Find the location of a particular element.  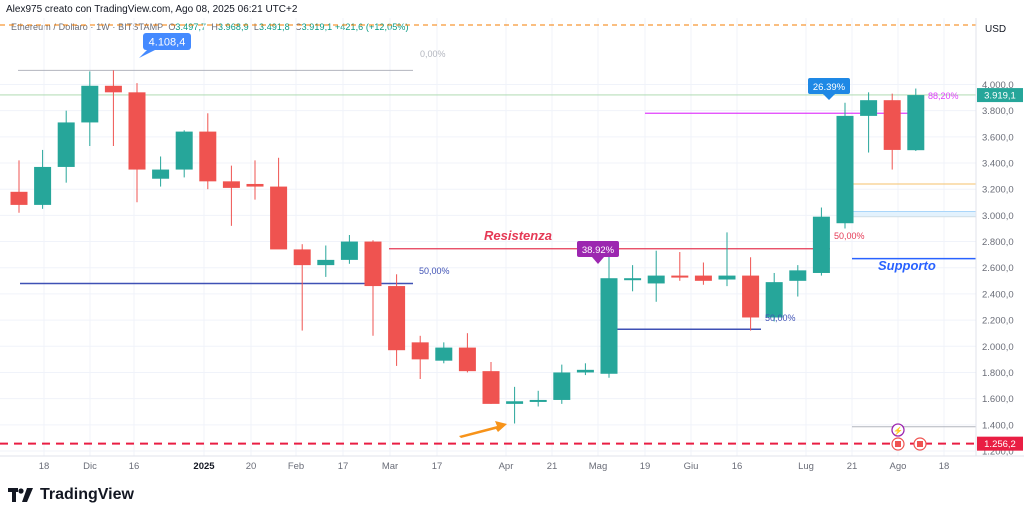

y-tick-label: 3.400,0 is located at coordinates (998, 164).